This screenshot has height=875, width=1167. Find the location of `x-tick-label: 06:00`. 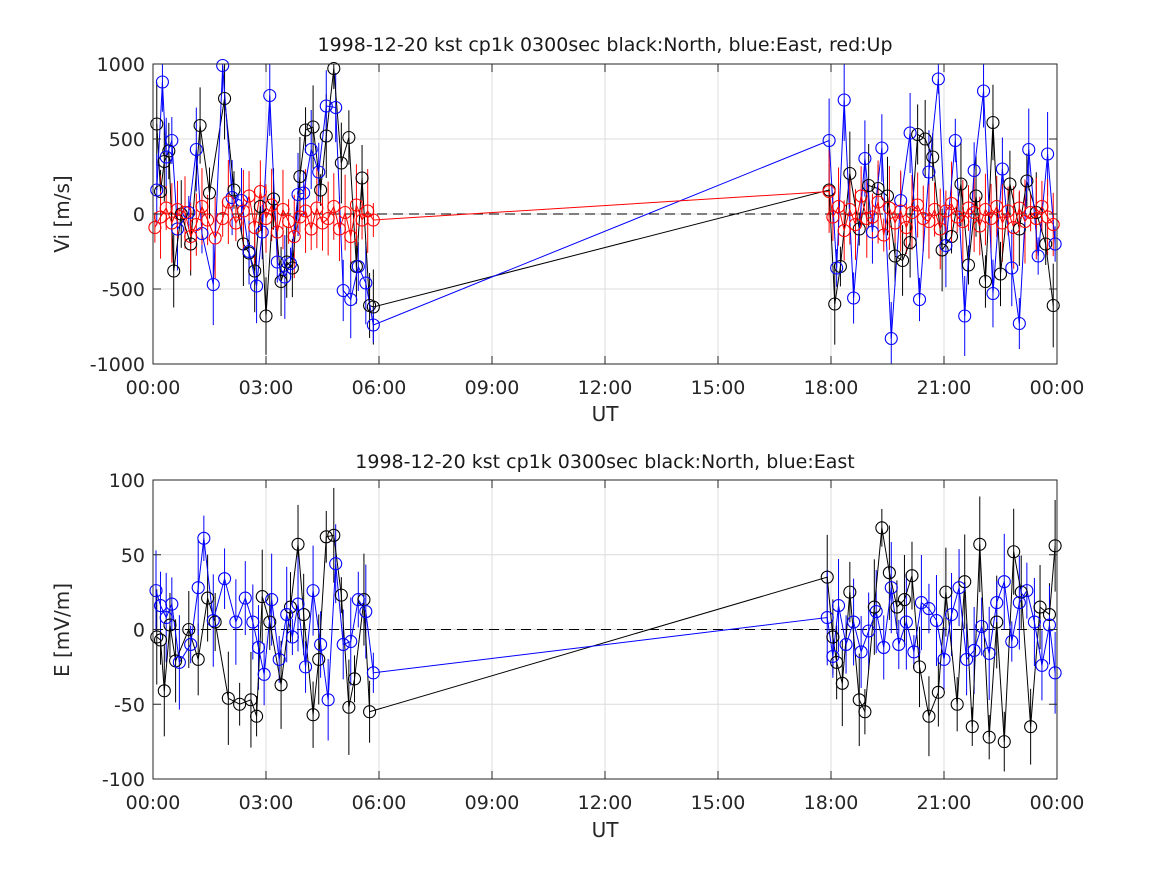

x-tick-label: 06:00 is located at coordinates (379, 803).